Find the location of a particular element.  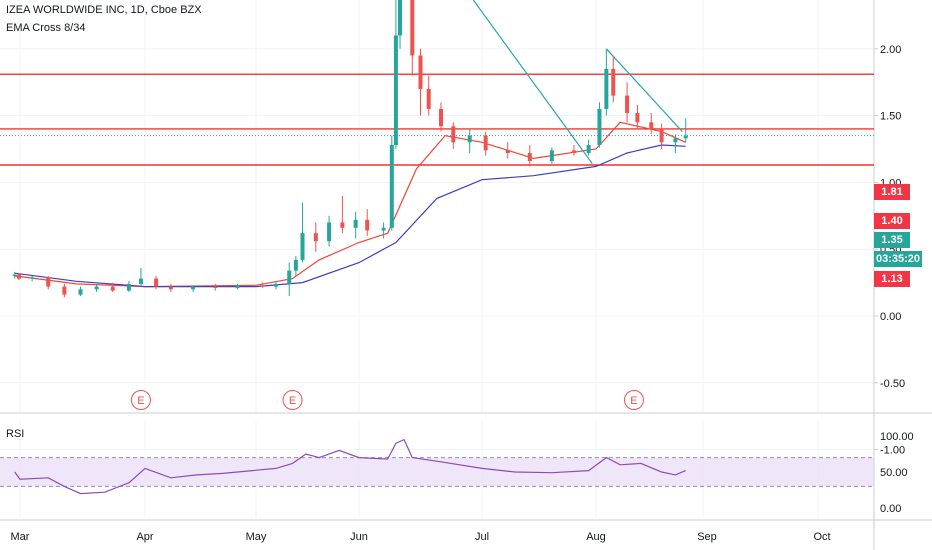

earnings-marker-label-1: E is located at coordinates (292, 401).